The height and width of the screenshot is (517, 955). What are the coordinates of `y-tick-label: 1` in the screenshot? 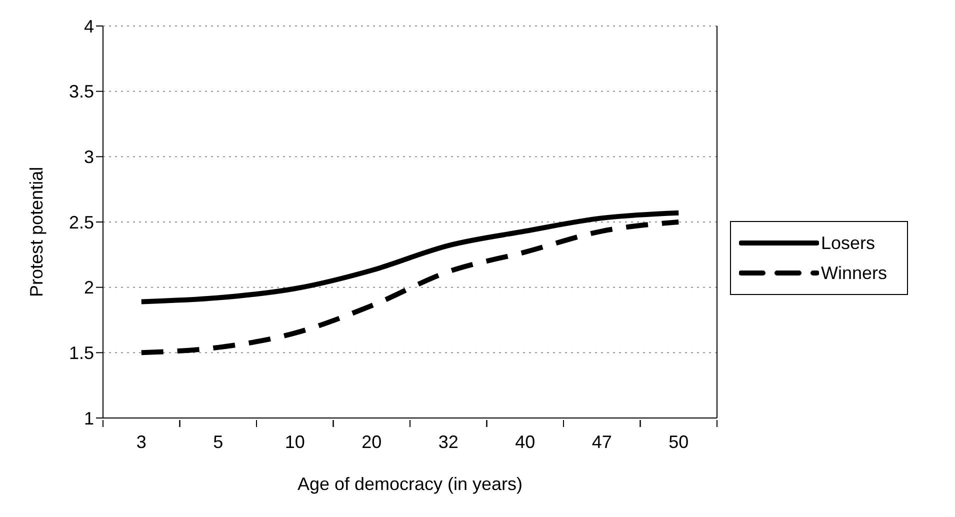 It's located at (89, 418).